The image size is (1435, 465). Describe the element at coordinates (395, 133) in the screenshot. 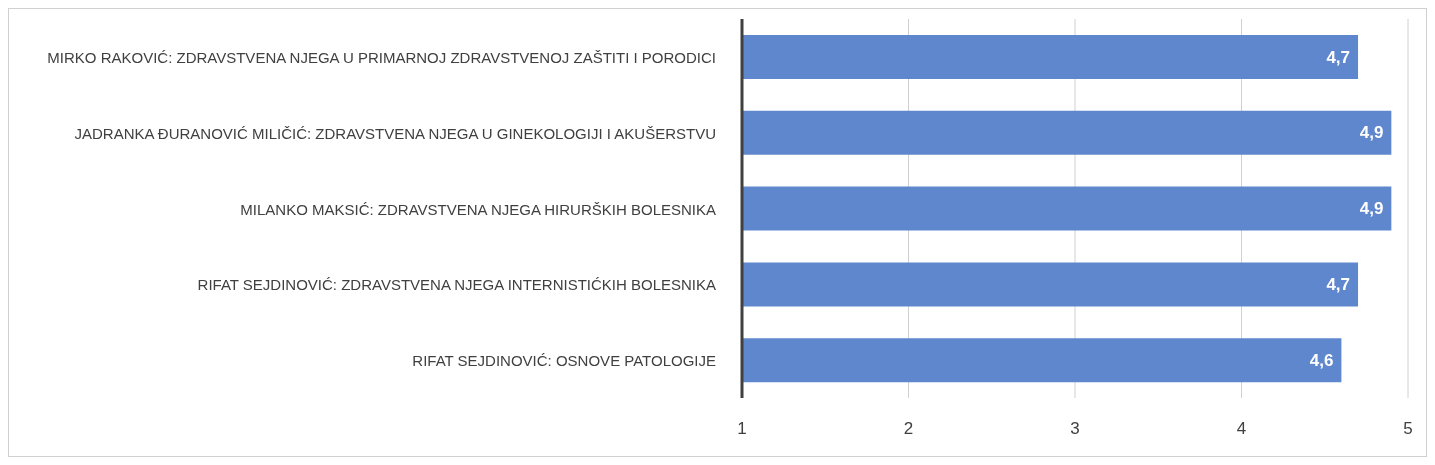

I see `y-tick-label: JADRANKA ĐURANOVIĆ MILIČIĆ: ZDRAVSTVENA NJEGA U GINEKOLOGIJI I AKUŠERSTVU` at that location.